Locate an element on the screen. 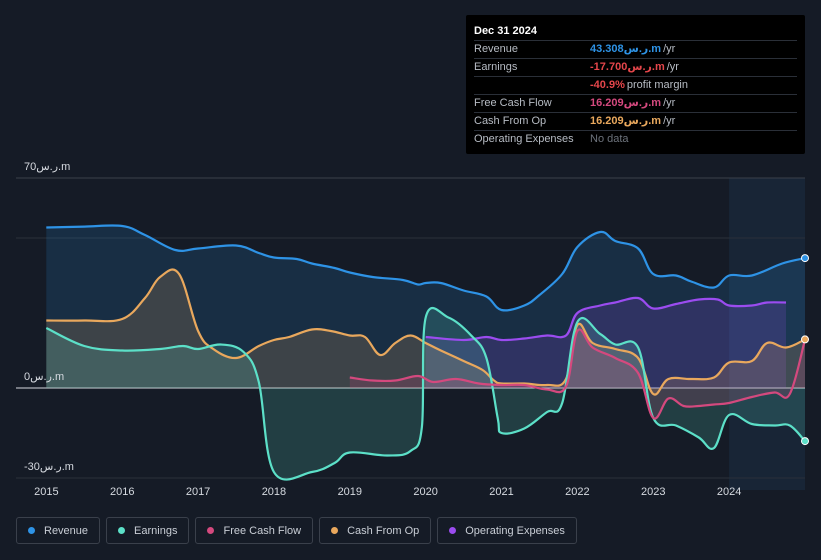 This screenshot has width=821, height=560. x-tick-label: 2024 is located at coordinates (729, 492).